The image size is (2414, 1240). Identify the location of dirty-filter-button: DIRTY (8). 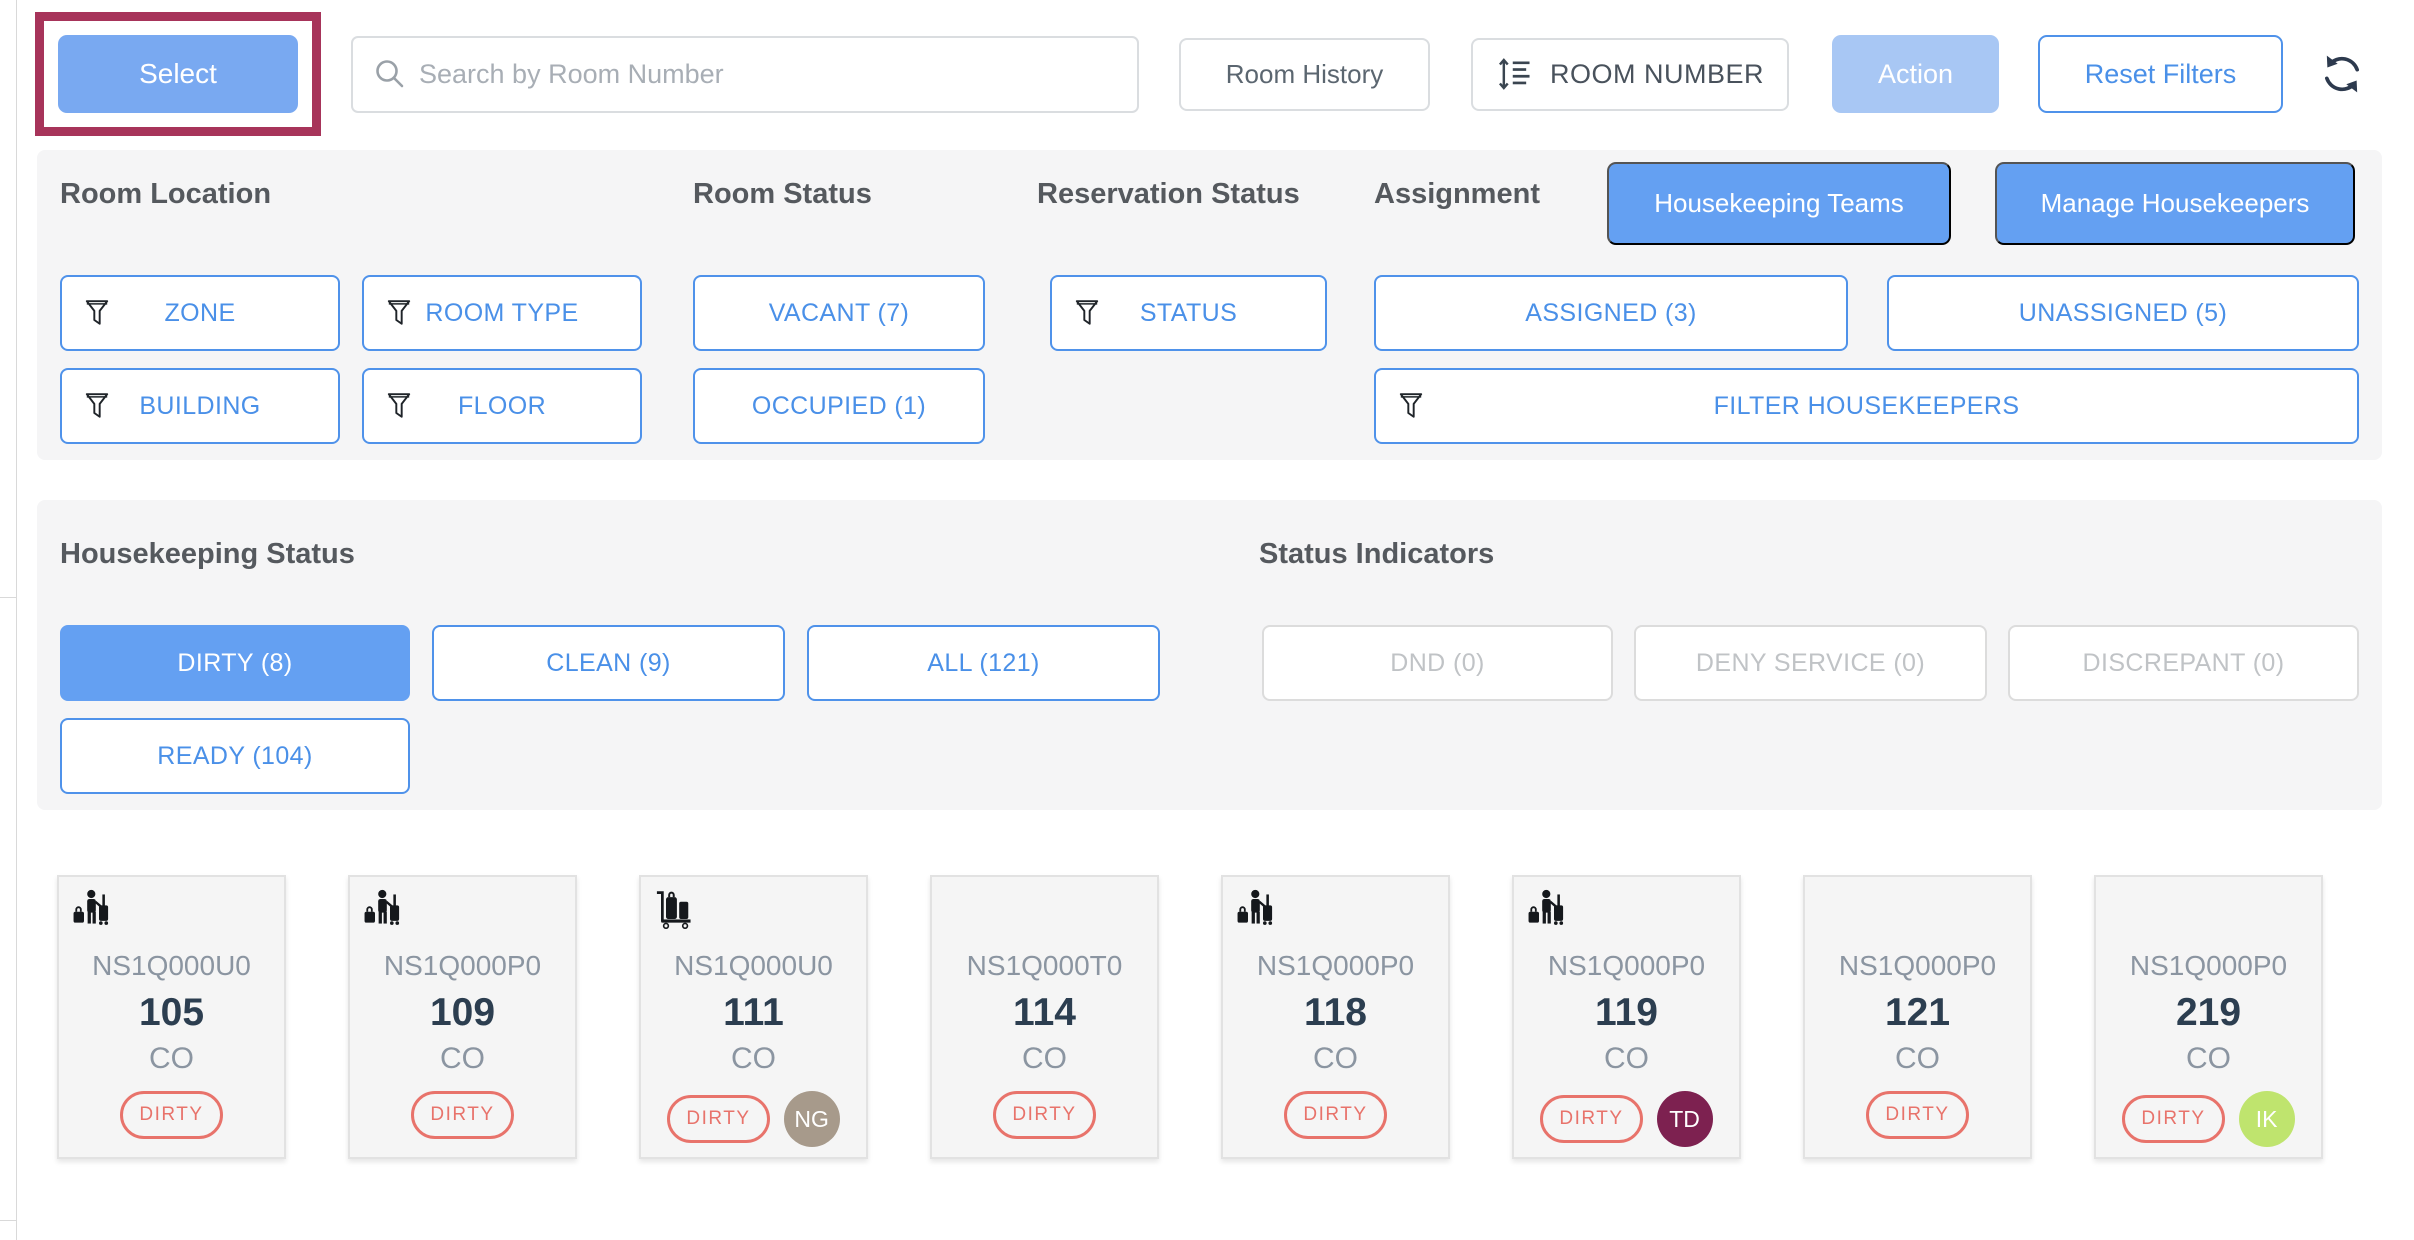
(235, 663).